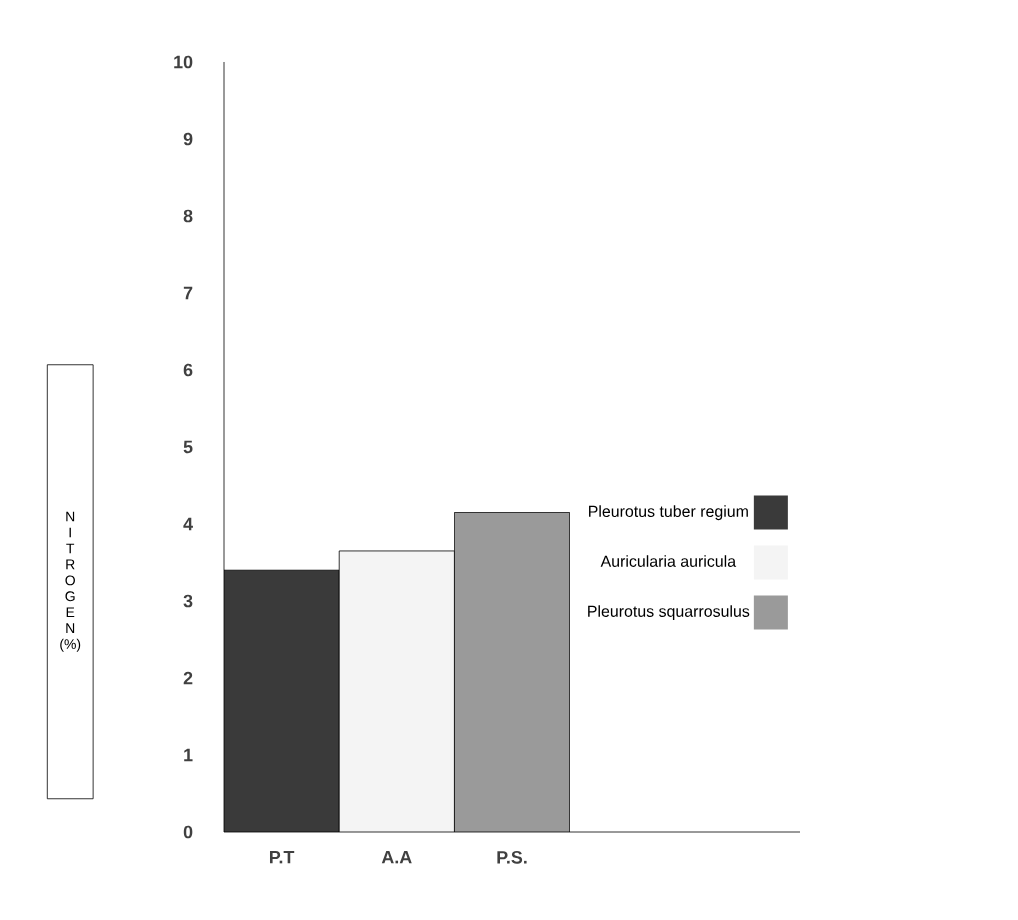 The image size is (1018, 920). I want to click on x-tick-label: P.S., so click(512, 857).